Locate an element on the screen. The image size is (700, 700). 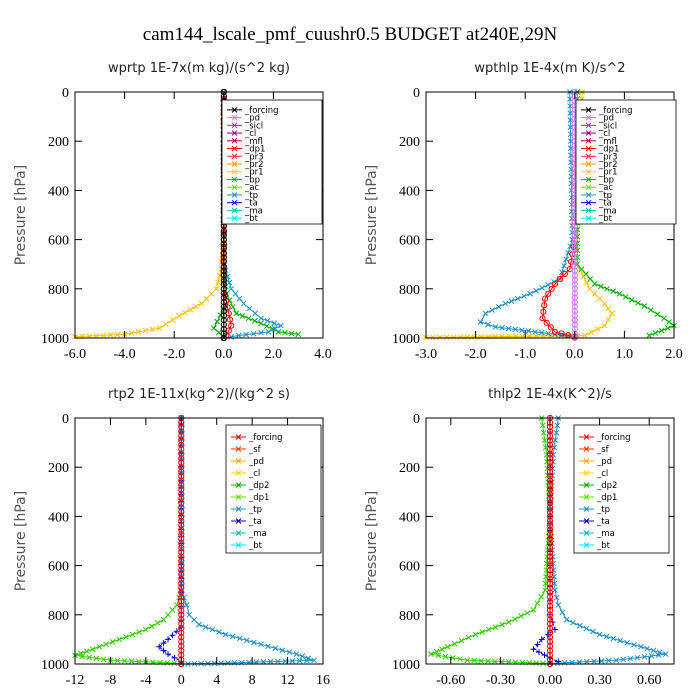
x-tick-label: -12 is located at coordinates (75, 680).